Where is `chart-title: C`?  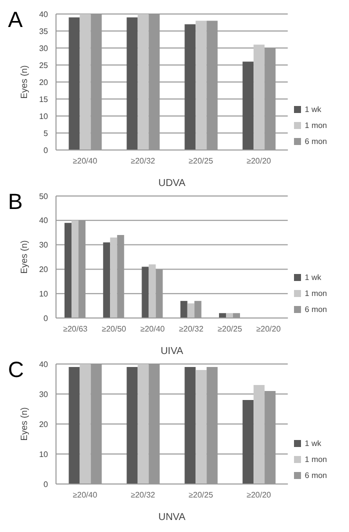
chart-title: C is located at coordinates (16, 369).